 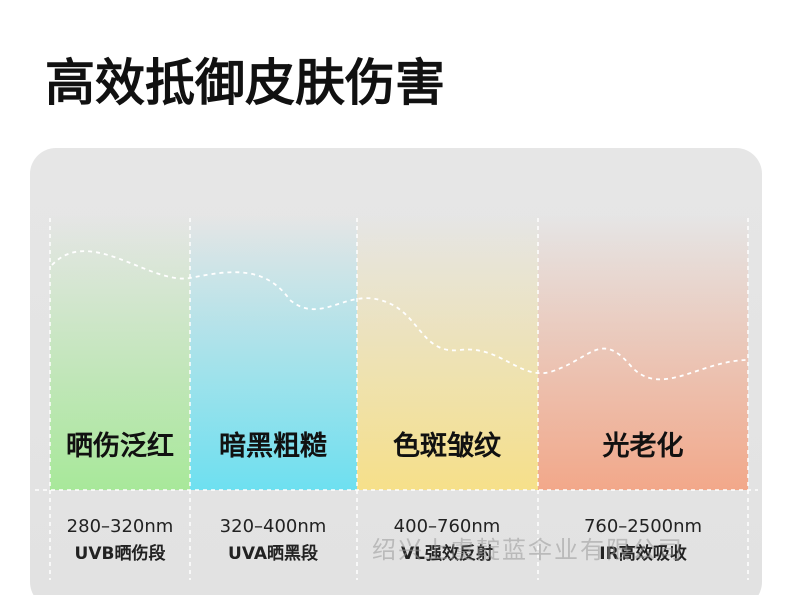 I want to click on range: 280–320nm, so click(x=120, y=526).